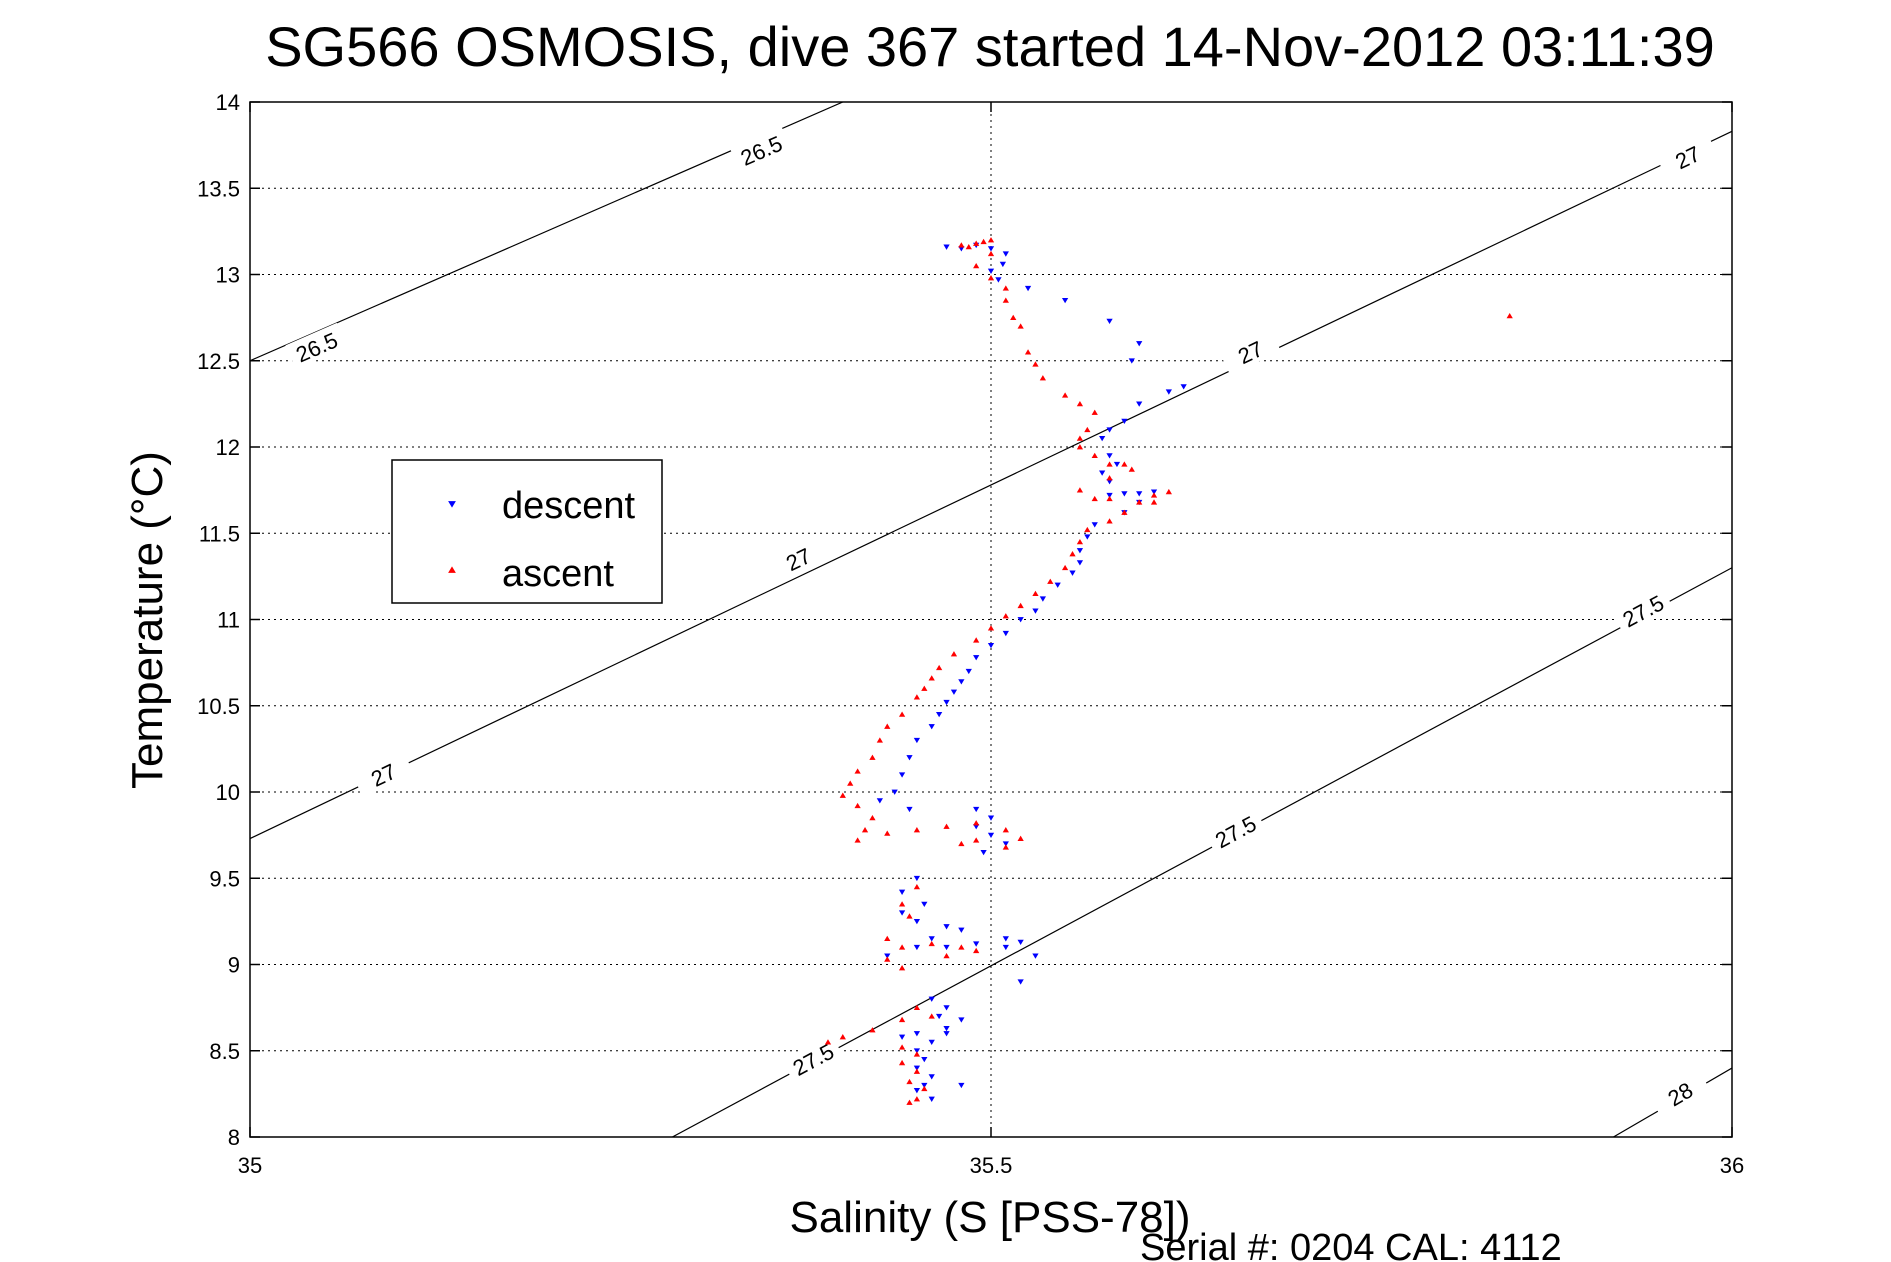 This screenshot has width=1891, height=1262. Describe the element at coordinates (228, 102) in the screenshot. I see `y-tick-label: 14` at that location.